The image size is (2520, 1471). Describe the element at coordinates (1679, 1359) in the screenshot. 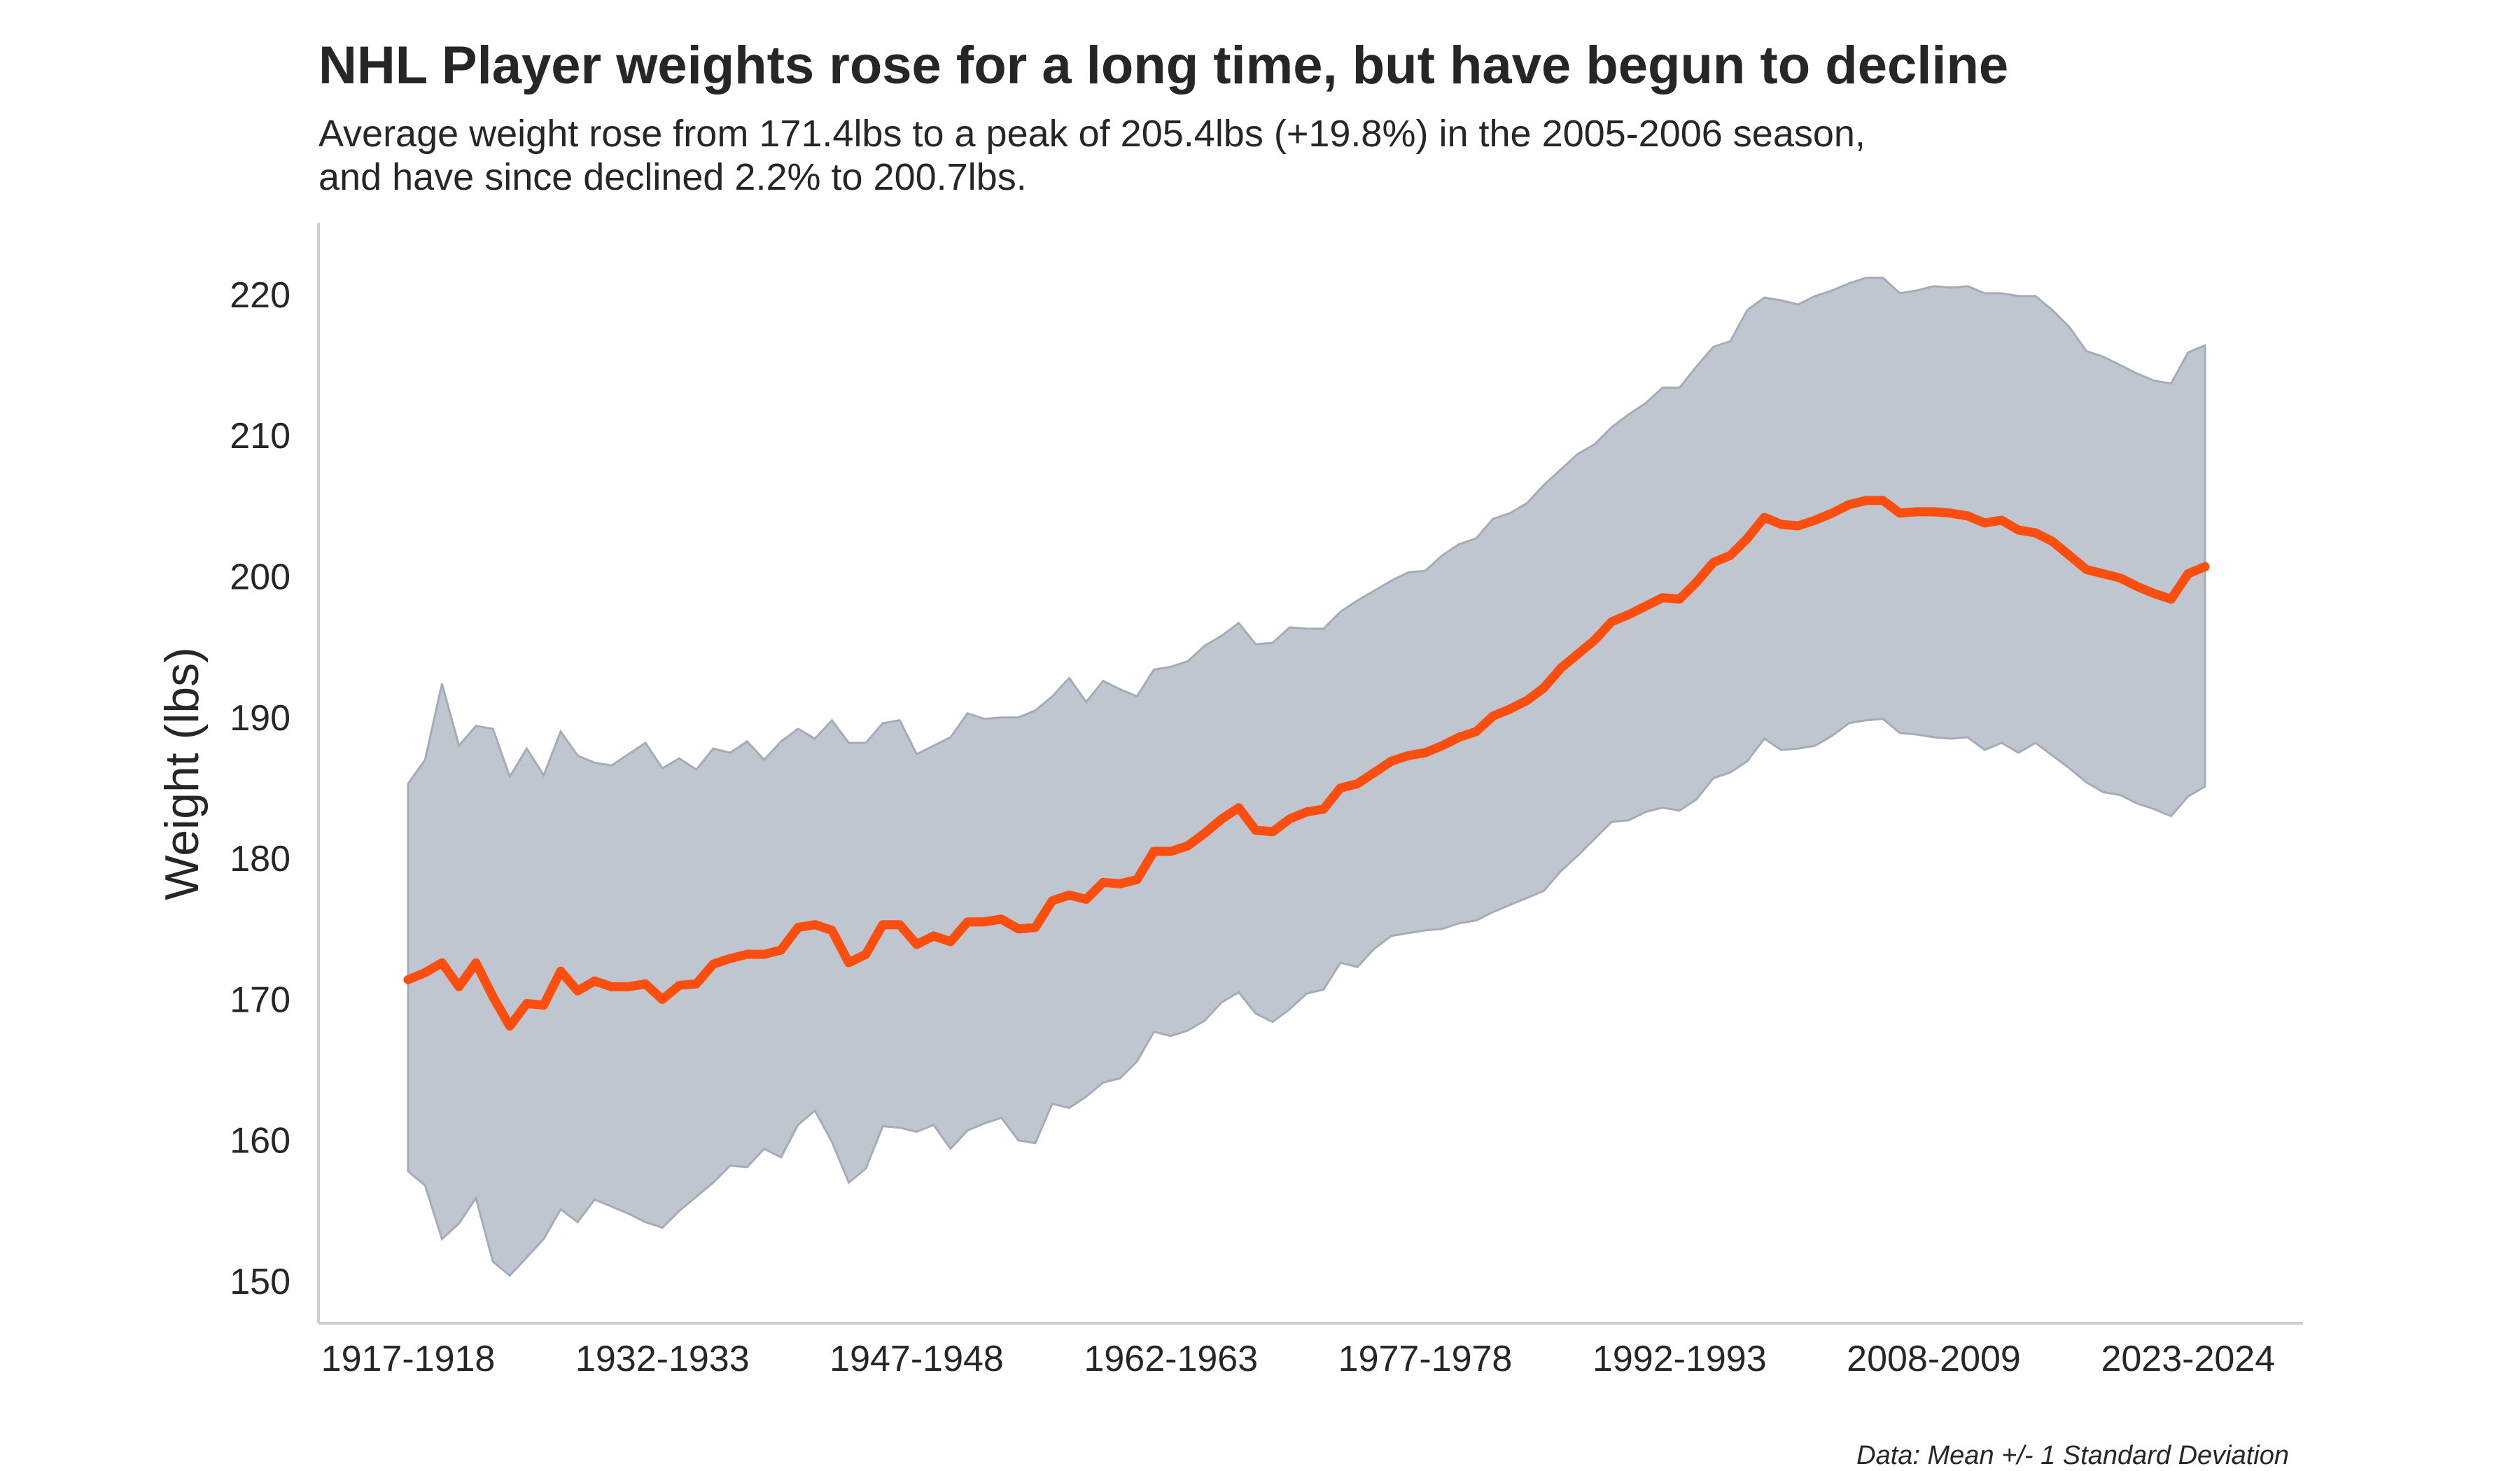

I see `x-tick-label: 1992-1993` at that location.